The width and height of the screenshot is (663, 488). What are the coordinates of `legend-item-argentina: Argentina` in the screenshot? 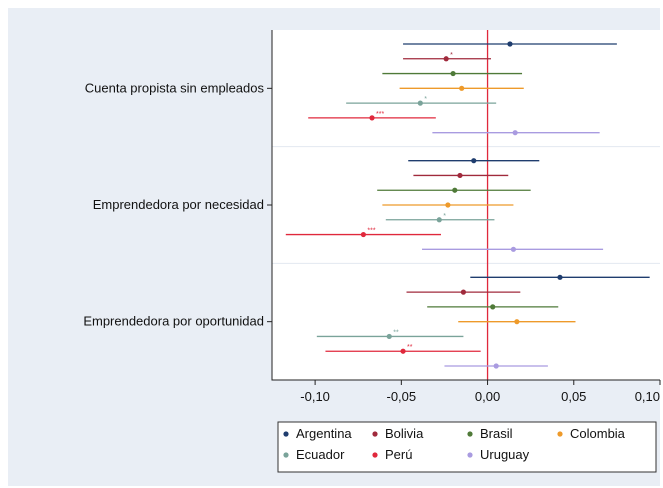 It's located at (317, 433).